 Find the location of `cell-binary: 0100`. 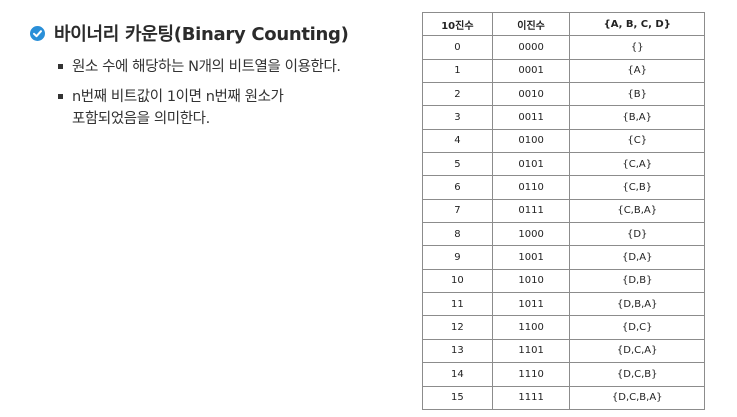

cell-binary: 0100 is located at coordinates (531, 141).